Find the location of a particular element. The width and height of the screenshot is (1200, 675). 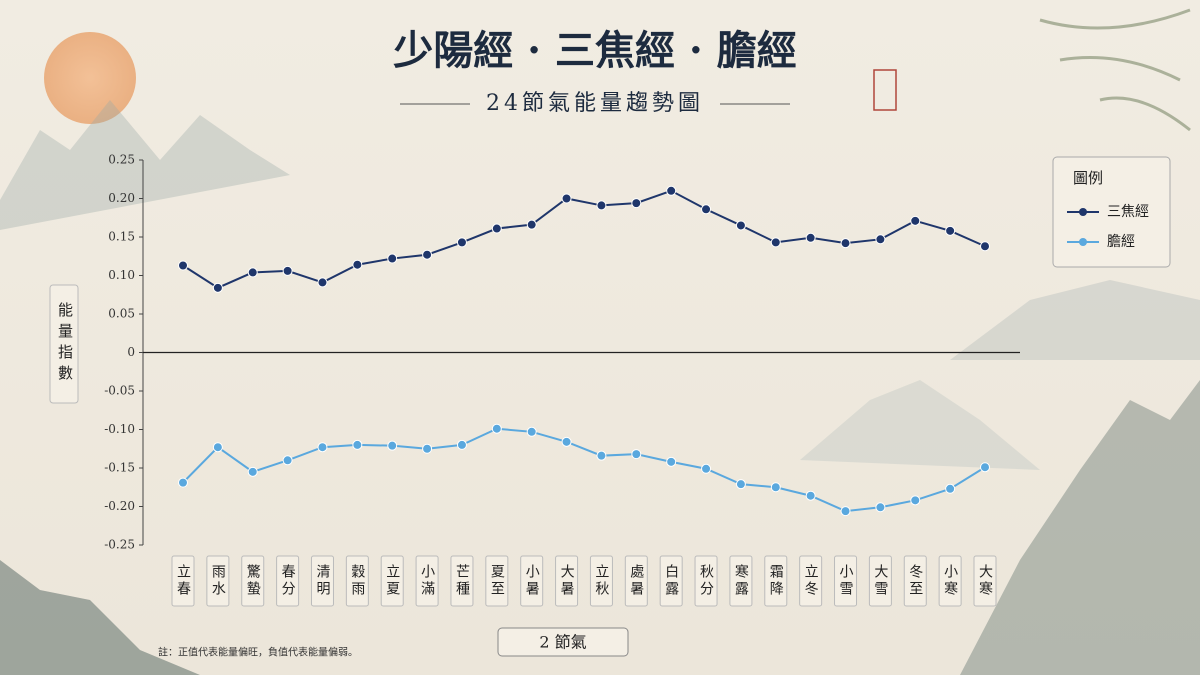

x-tick-label: 小滿 is located at coordinates (427, 581).